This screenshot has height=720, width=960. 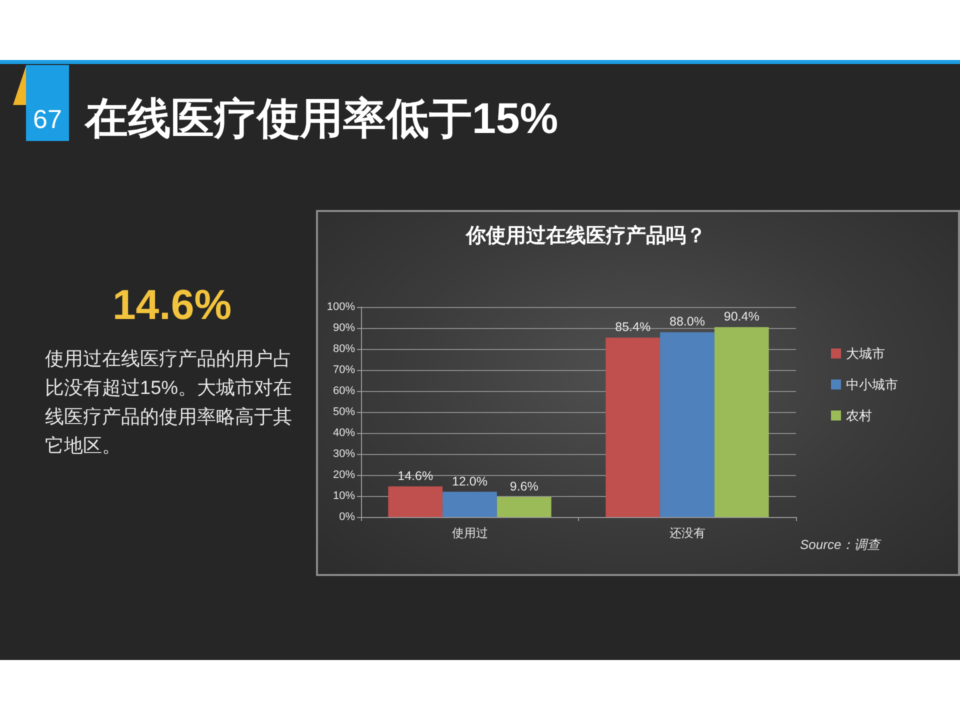 What do you see at coordinates (344, 349) in the screenshot?
I see `y-tick-label: 80%` at bounding box center [344, 349].